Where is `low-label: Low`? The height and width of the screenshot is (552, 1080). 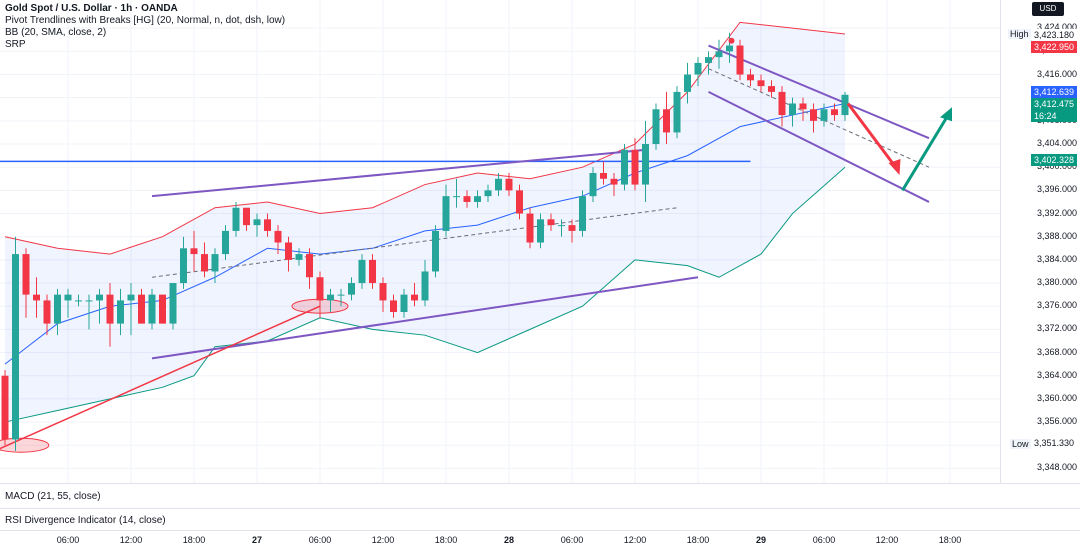
low-label: Low is located at coordinates (1020, 444).